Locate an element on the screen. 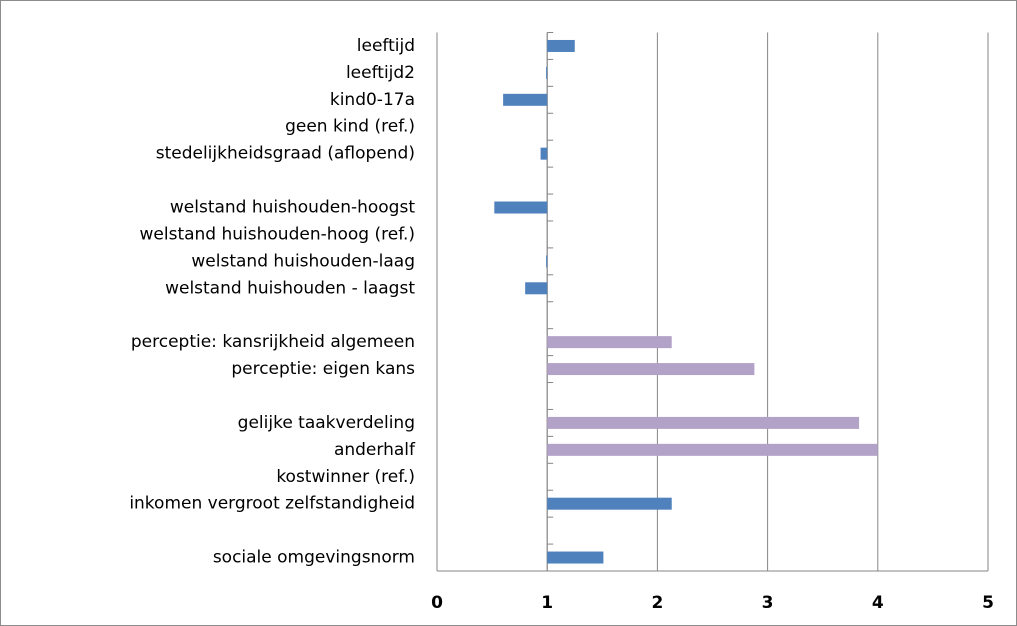  y-tick-label: inkomen vergroot zelfstandigheid is located at coordinates (272, 504).